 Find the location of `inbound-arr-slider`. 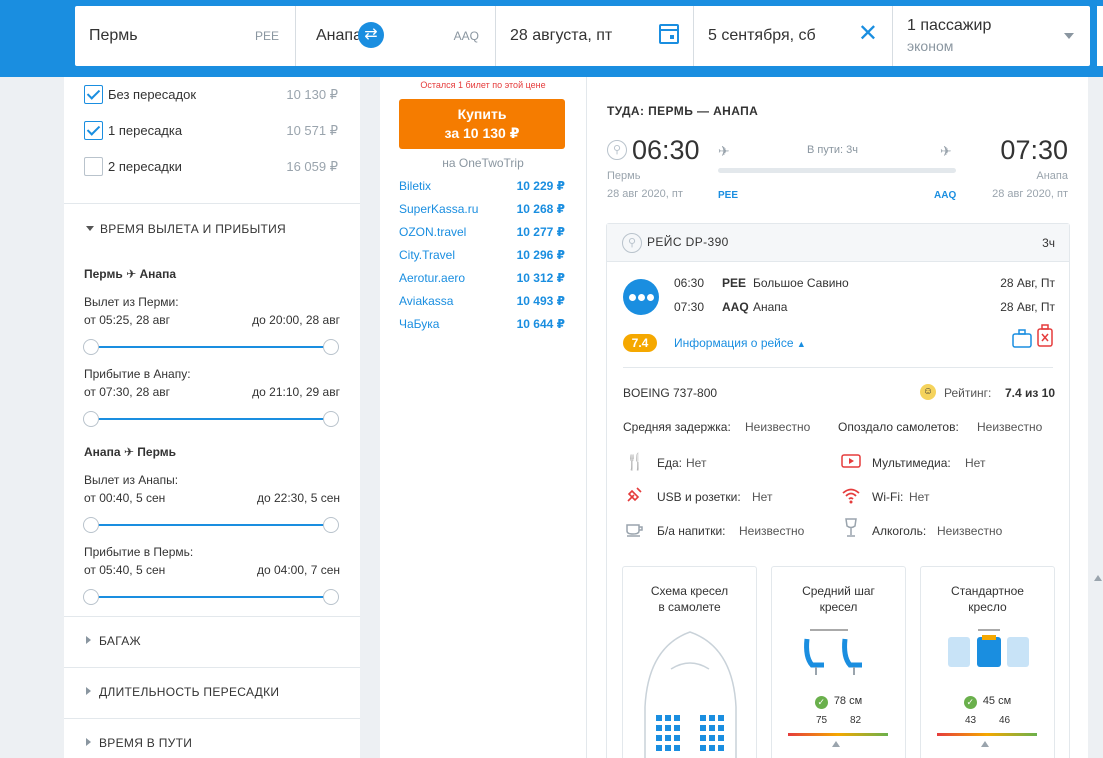

inbound-arr-slider is located at coordinates (211, 597).